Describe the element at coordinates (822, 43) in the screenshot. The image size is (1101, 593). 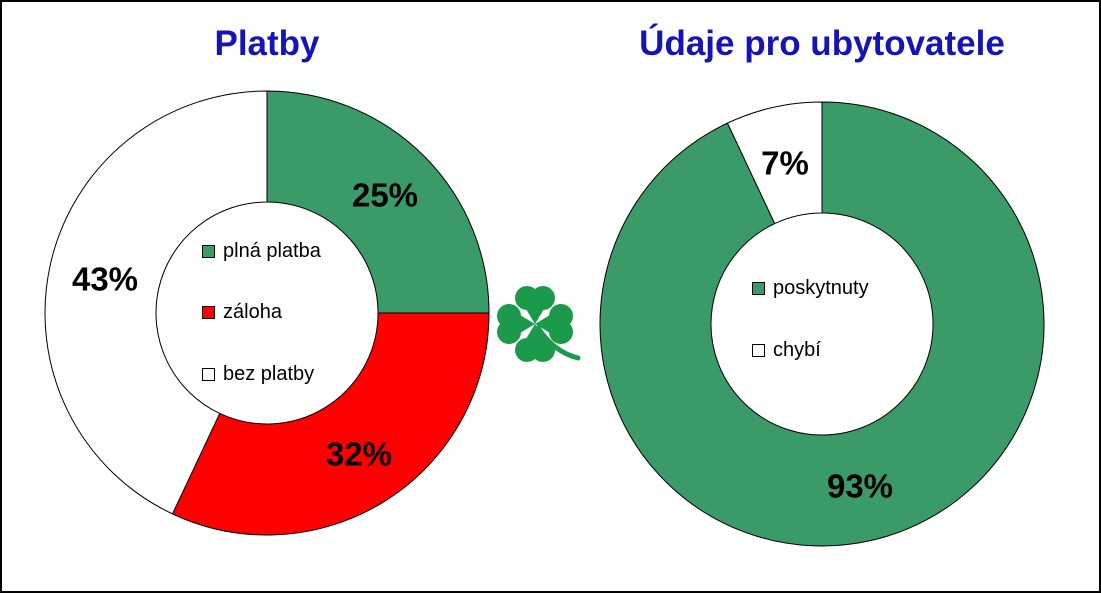
I see `chart-title-udaje: Údaje pro ubytovatele` at that location.